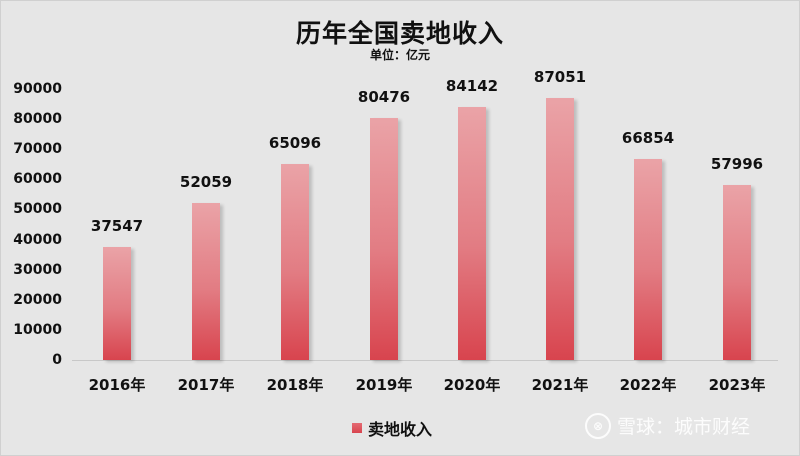  Describe the element at coordinates (560, 385) in the screenshot. I see `x-tick-label: 2021年` at that location.